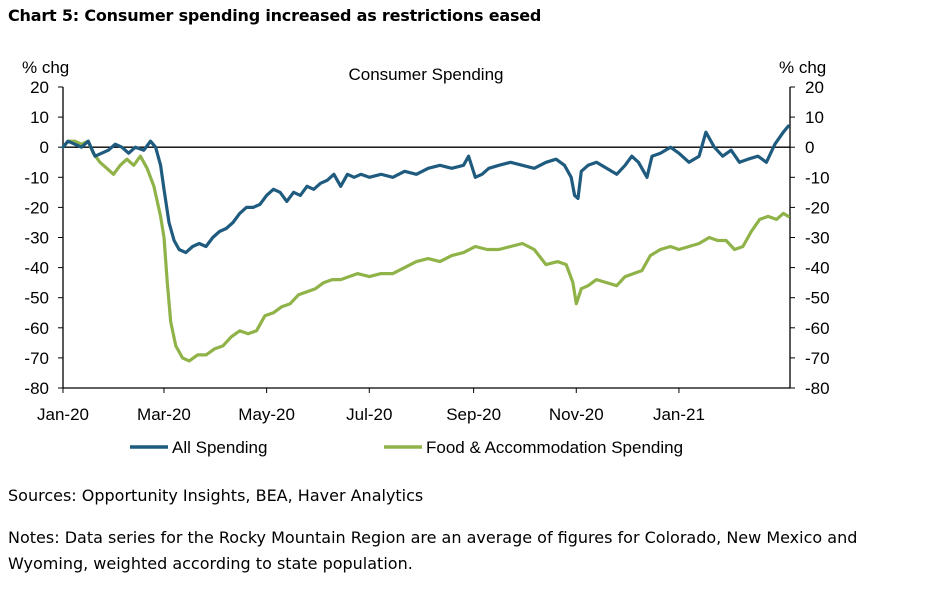  I want to click on y-tick-label-left: 10, so click(39, 117).